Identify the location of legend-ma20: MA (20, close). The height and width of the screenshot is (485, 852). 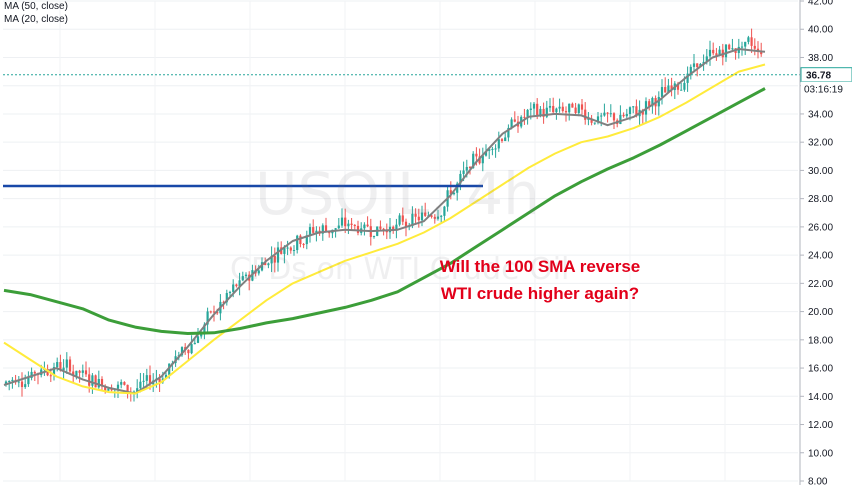
(36, 19).